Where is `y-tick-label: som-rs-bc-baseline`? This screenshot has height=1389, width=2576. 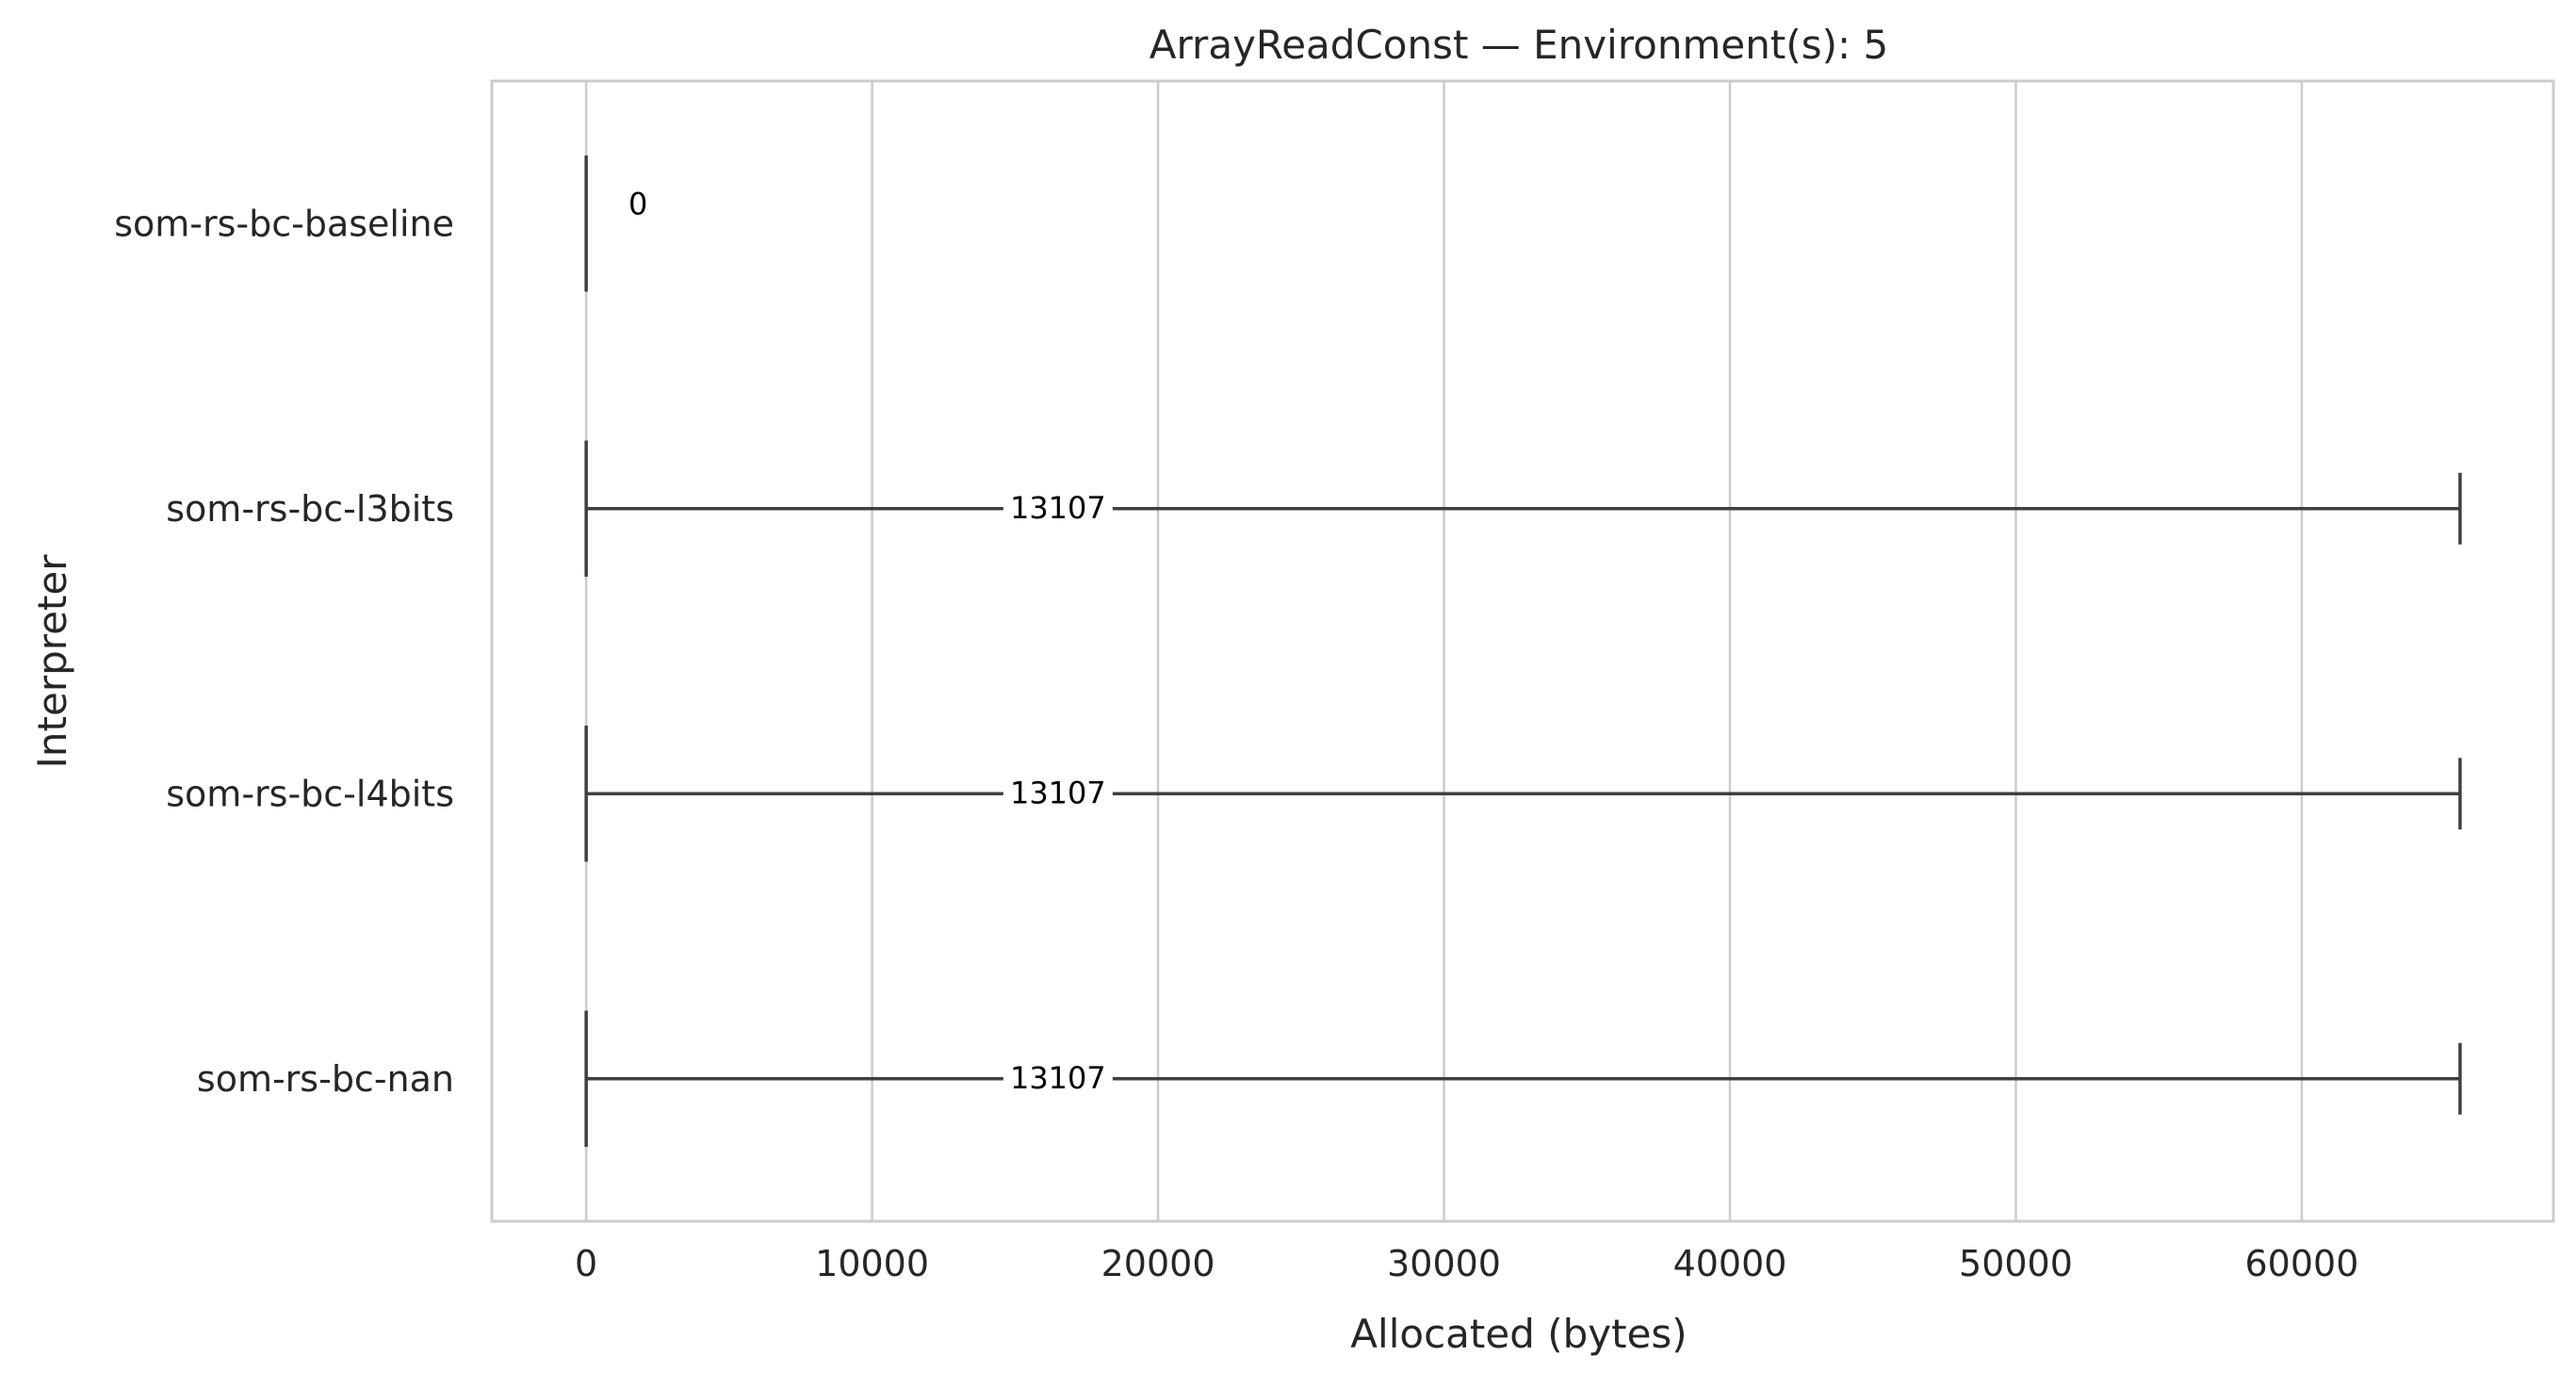
y-tick-label: som-rs-bc-baseline is located at coordinates (284, 224).